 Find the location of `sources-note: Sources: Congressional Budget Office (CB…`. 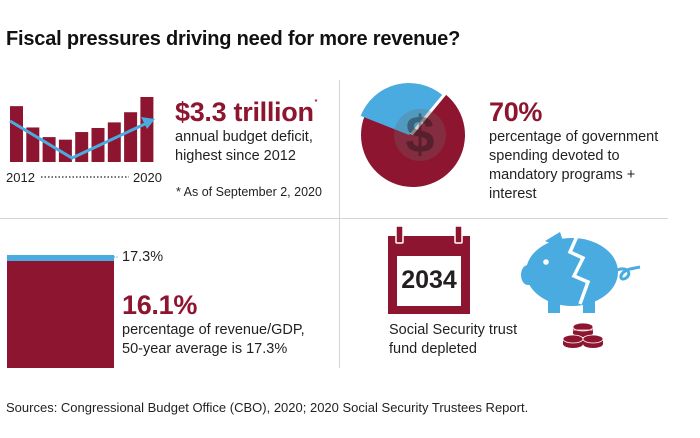

sources-note: Sources: Congressional Budget Office (CB… is located at coordinates (267, 407).